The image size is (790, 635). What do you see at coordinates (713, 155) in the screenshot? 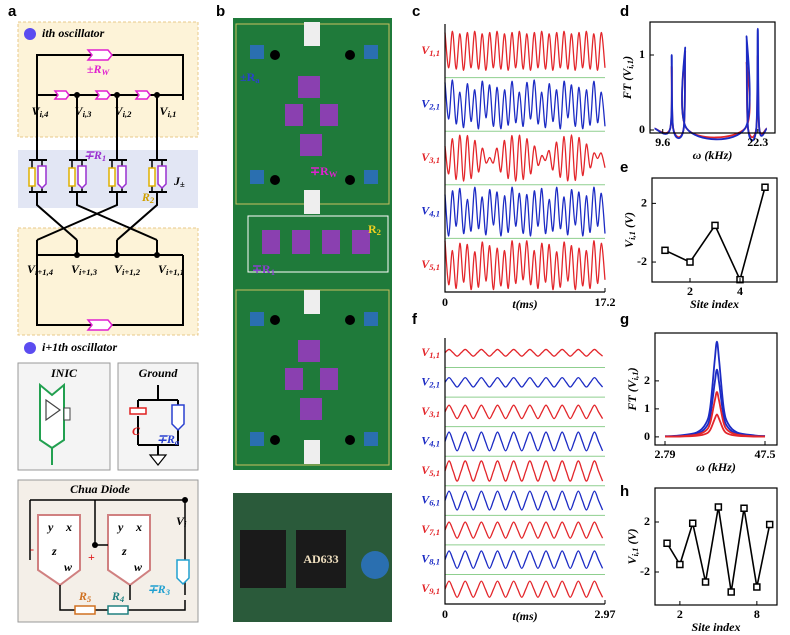
I see `x-axis-label: ω (kHz)` at bounding box center [713, 155].